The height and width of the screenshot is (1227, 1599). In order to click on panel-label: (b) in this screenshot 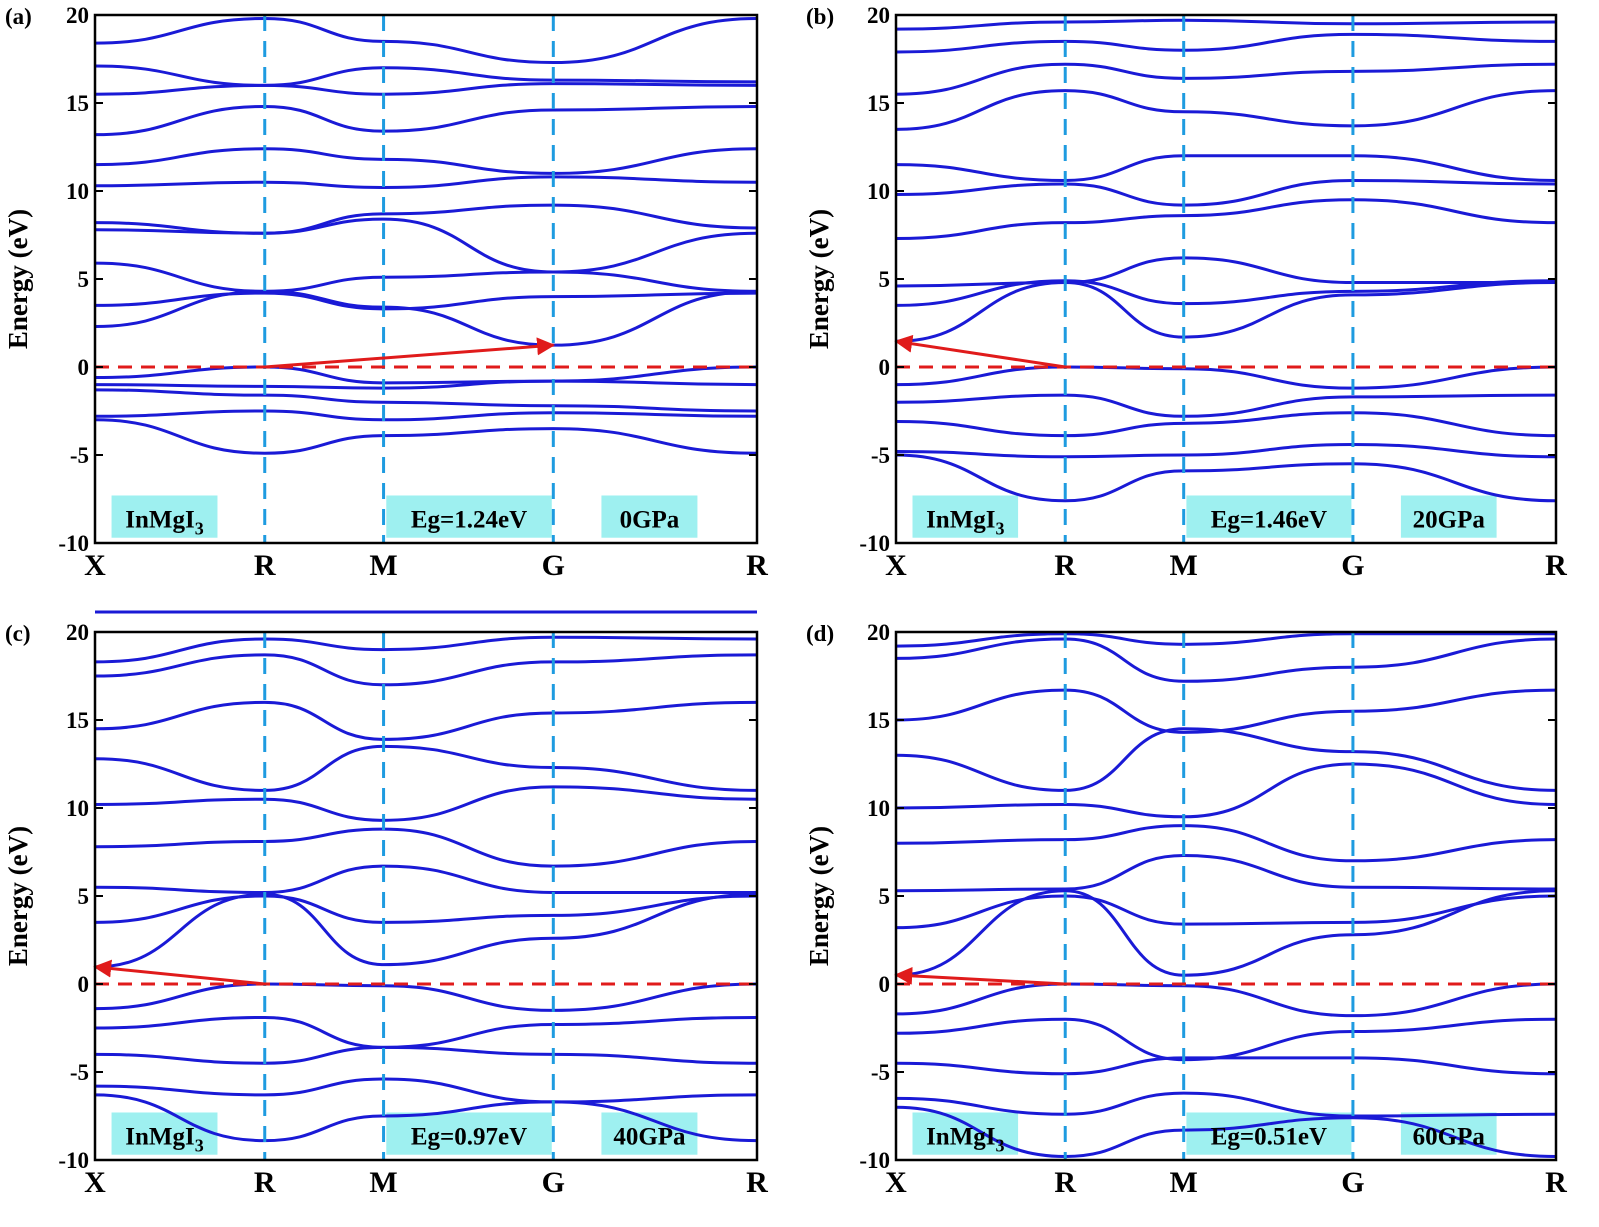, I will do `click(820, 16)`.